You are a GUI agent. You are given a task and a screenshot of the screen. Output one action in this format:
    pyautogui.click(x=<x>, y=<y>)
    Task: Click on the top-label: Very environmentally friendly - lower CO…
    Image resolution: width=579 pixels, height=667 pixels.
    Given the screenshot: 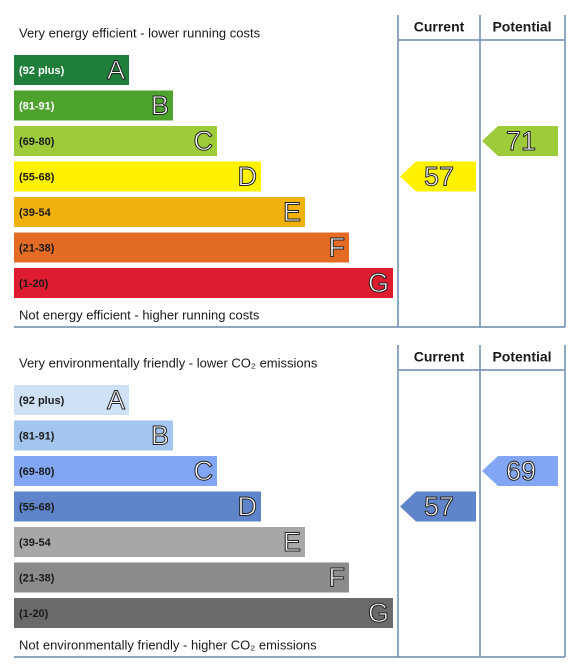 What is the action you would take?
    pyautogui.click(x=168, y=362)
    